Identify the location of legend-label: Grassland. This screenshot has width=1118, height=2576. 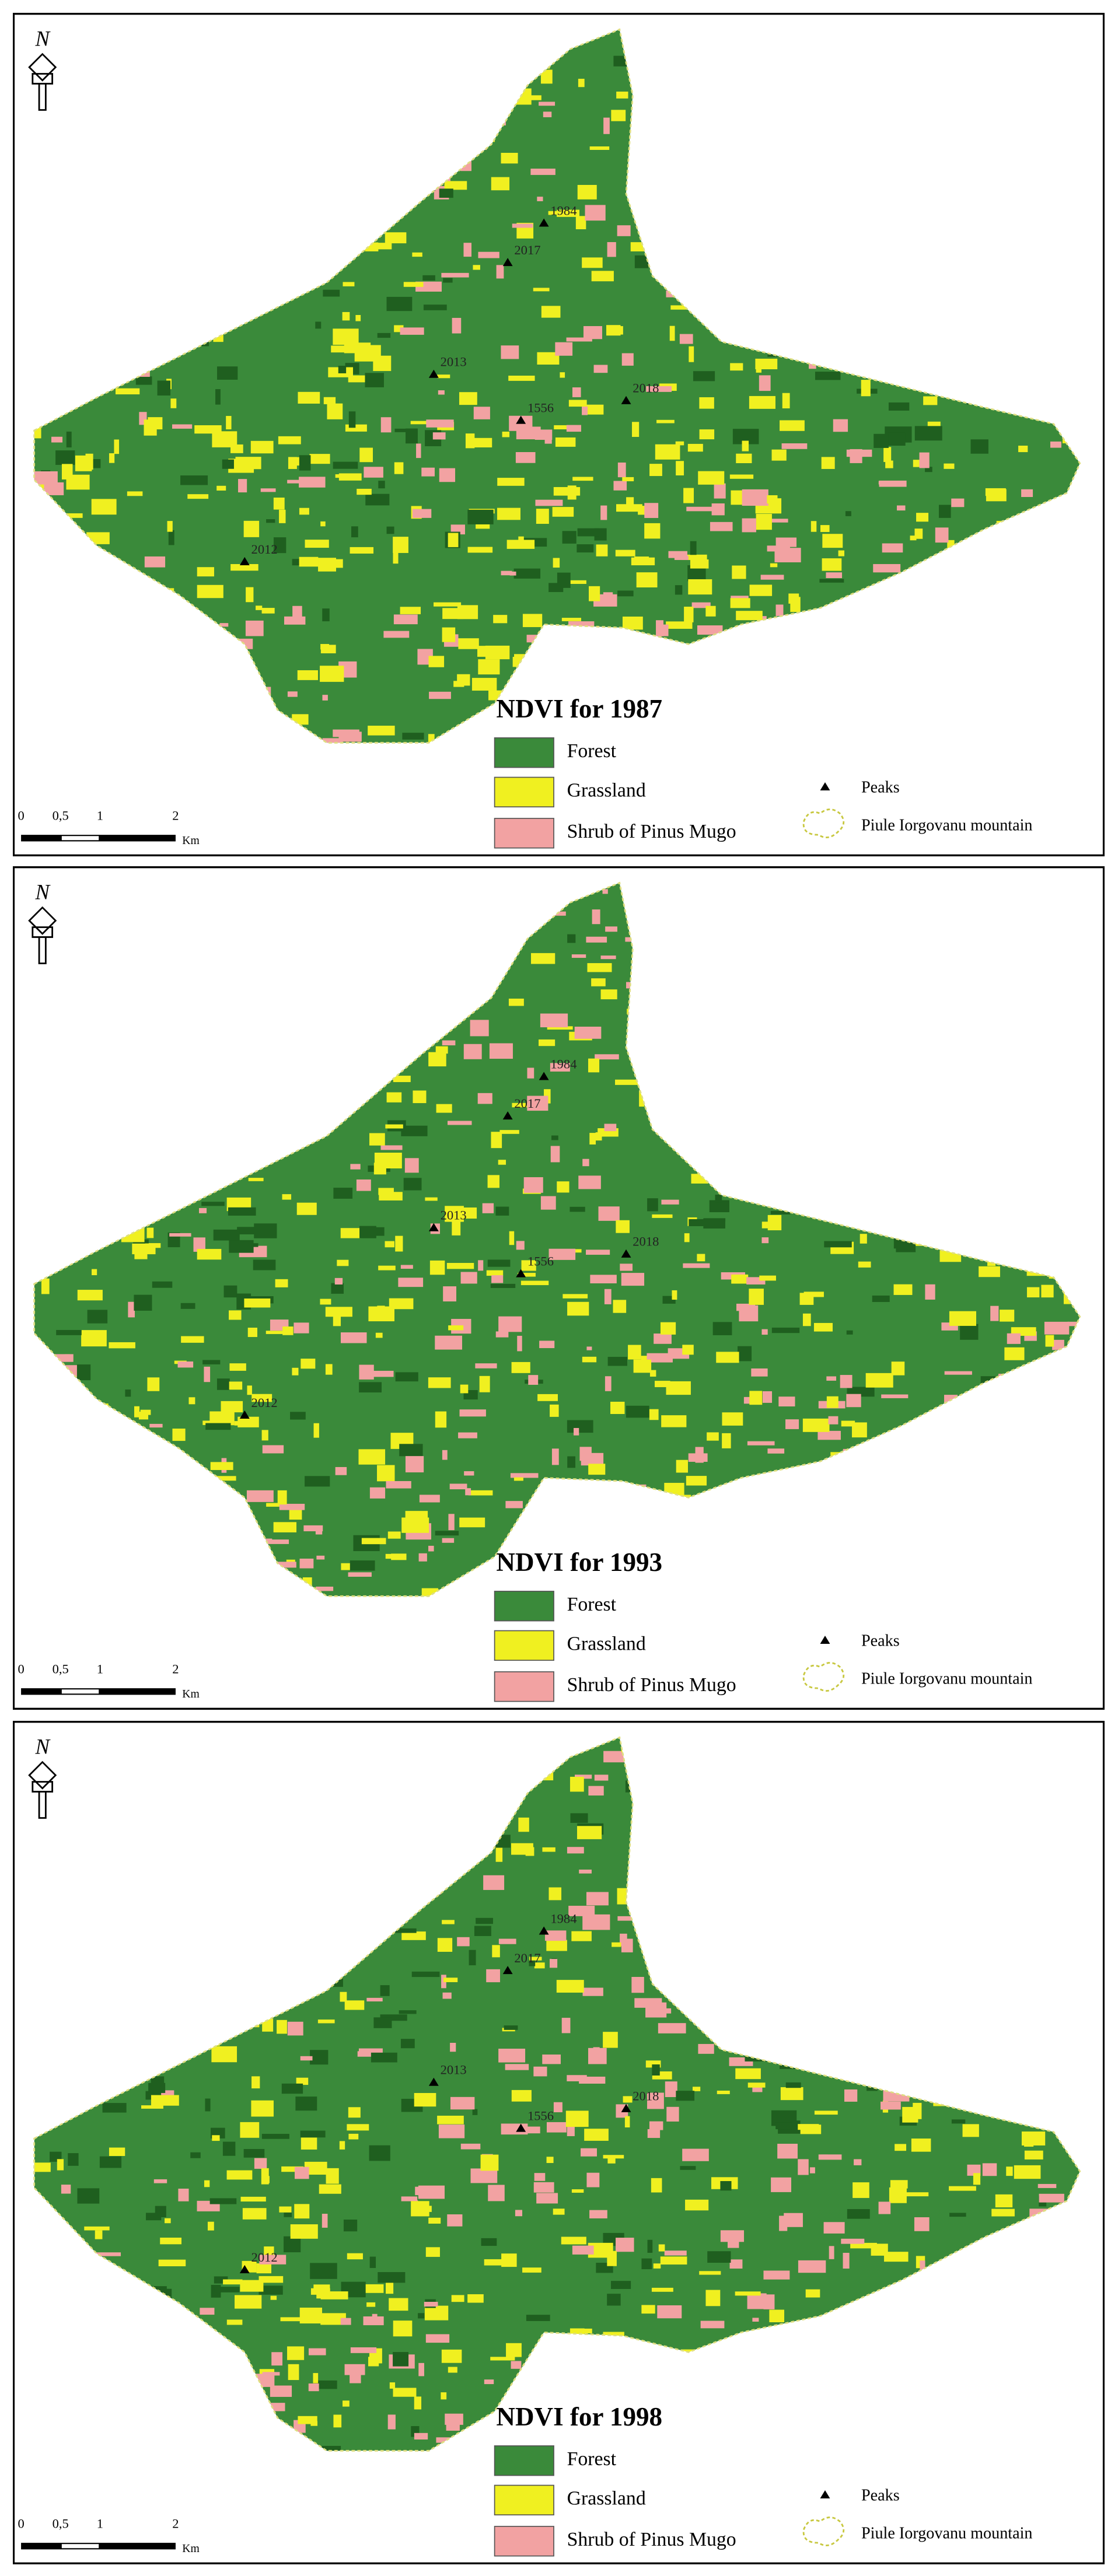
(606, 791).